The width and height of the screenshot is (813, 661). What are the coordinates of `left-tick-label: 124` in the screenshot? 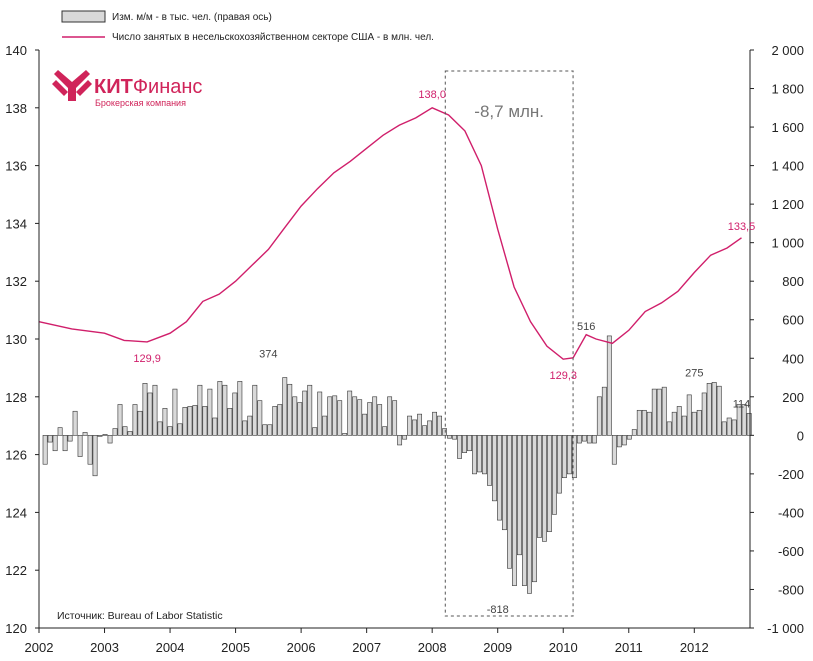 It's located at (16, 512).